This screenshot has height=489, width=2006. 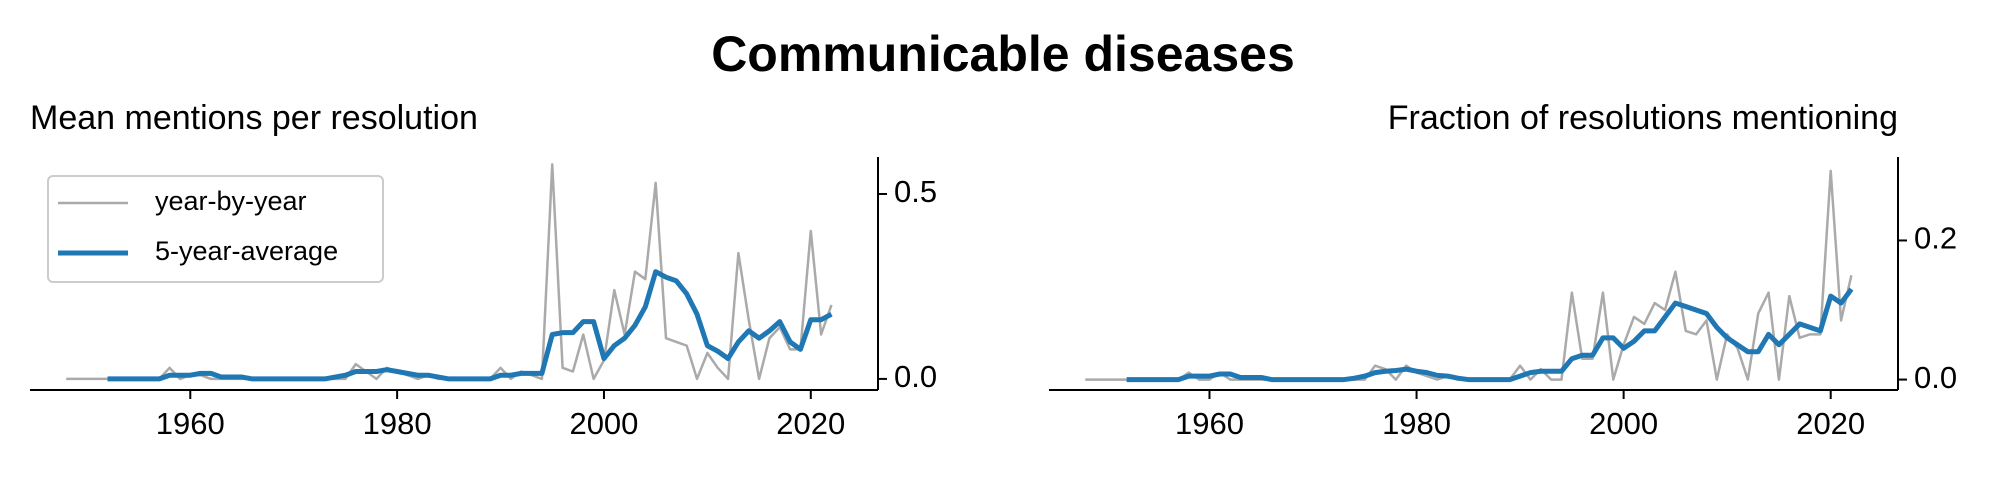 I want to click on y-tick-label: 0.5, so click(x=915, y=191).